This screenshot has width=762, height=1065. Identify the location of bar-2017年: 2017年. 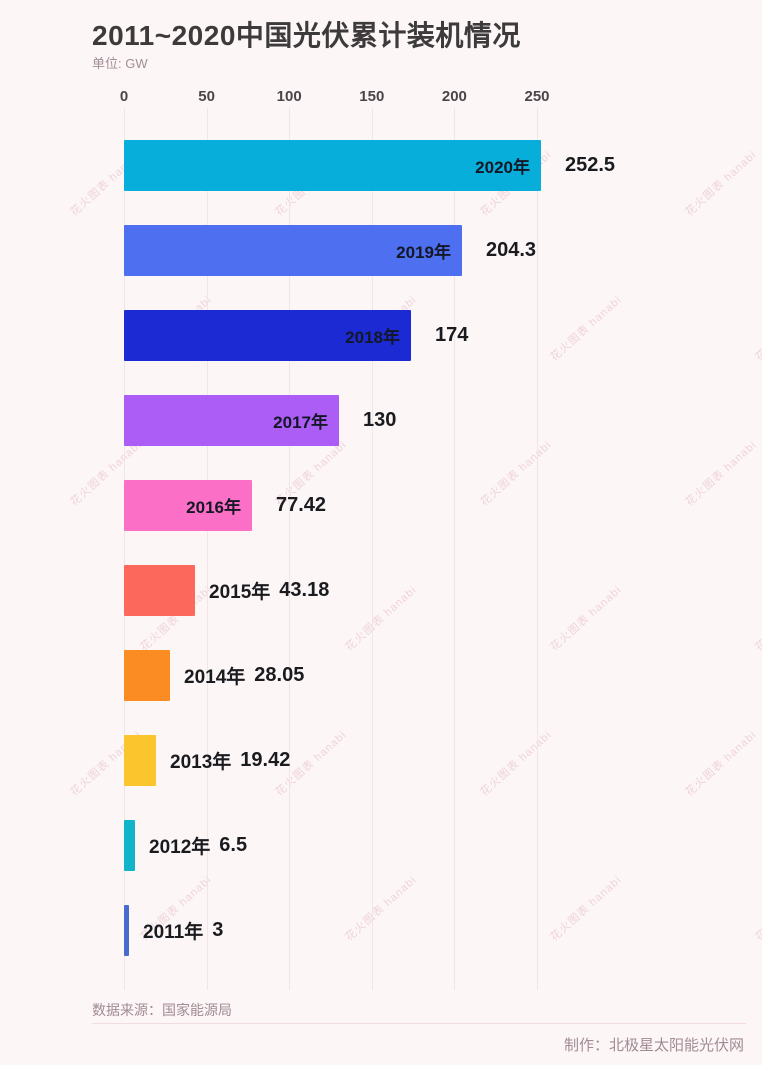
(231, 420).